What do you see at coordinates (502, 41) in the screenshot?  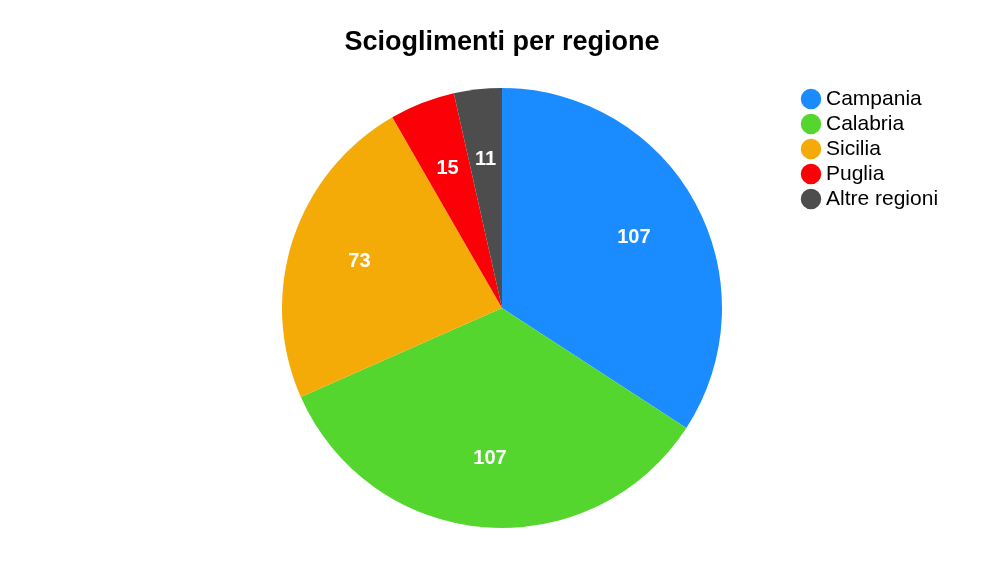 I see `chart-title: Scioglimenti per regione` at bounding box center [502, 41].